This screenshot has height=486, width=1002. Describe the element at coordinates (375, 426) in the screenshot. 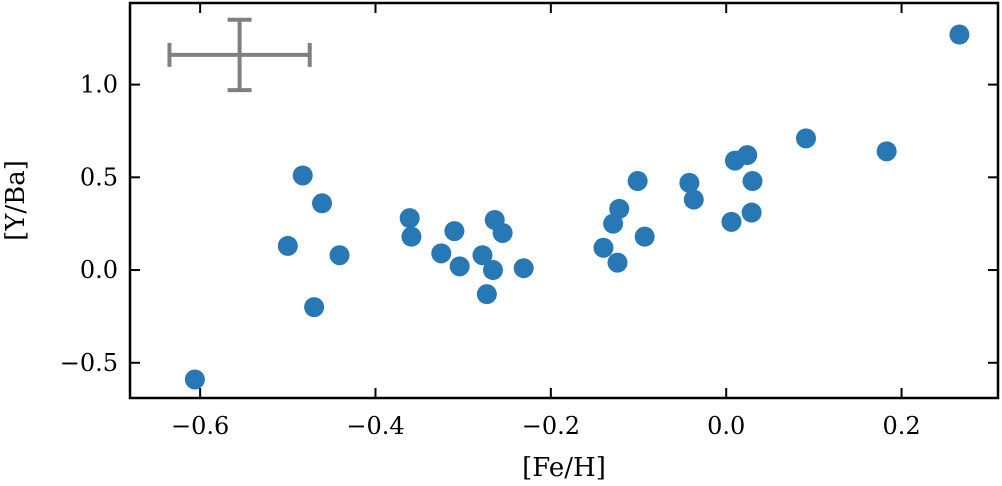

I see `x-tick-label: −0.4` at that location.